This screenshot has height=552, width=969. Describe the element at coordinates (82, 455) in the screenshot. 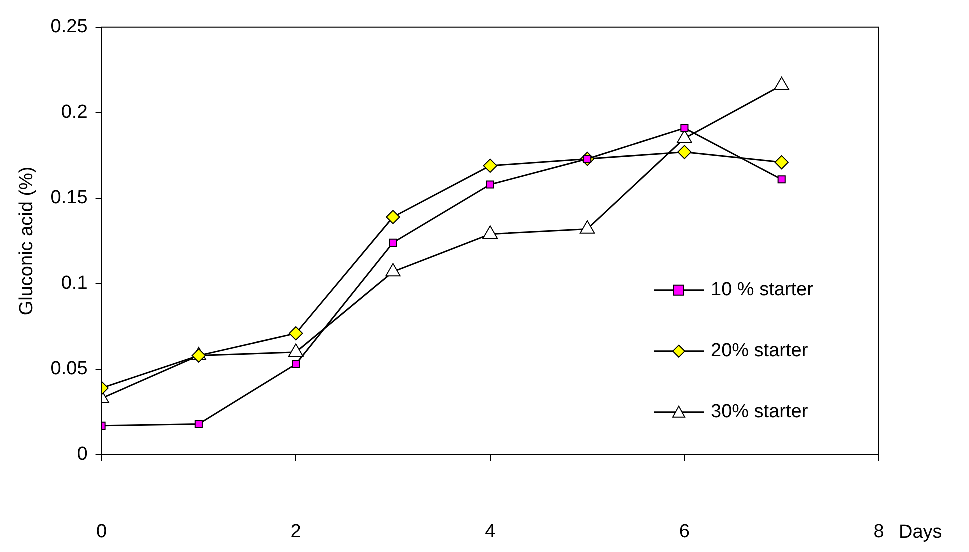

I see `y-tick-label: 0` at that location.